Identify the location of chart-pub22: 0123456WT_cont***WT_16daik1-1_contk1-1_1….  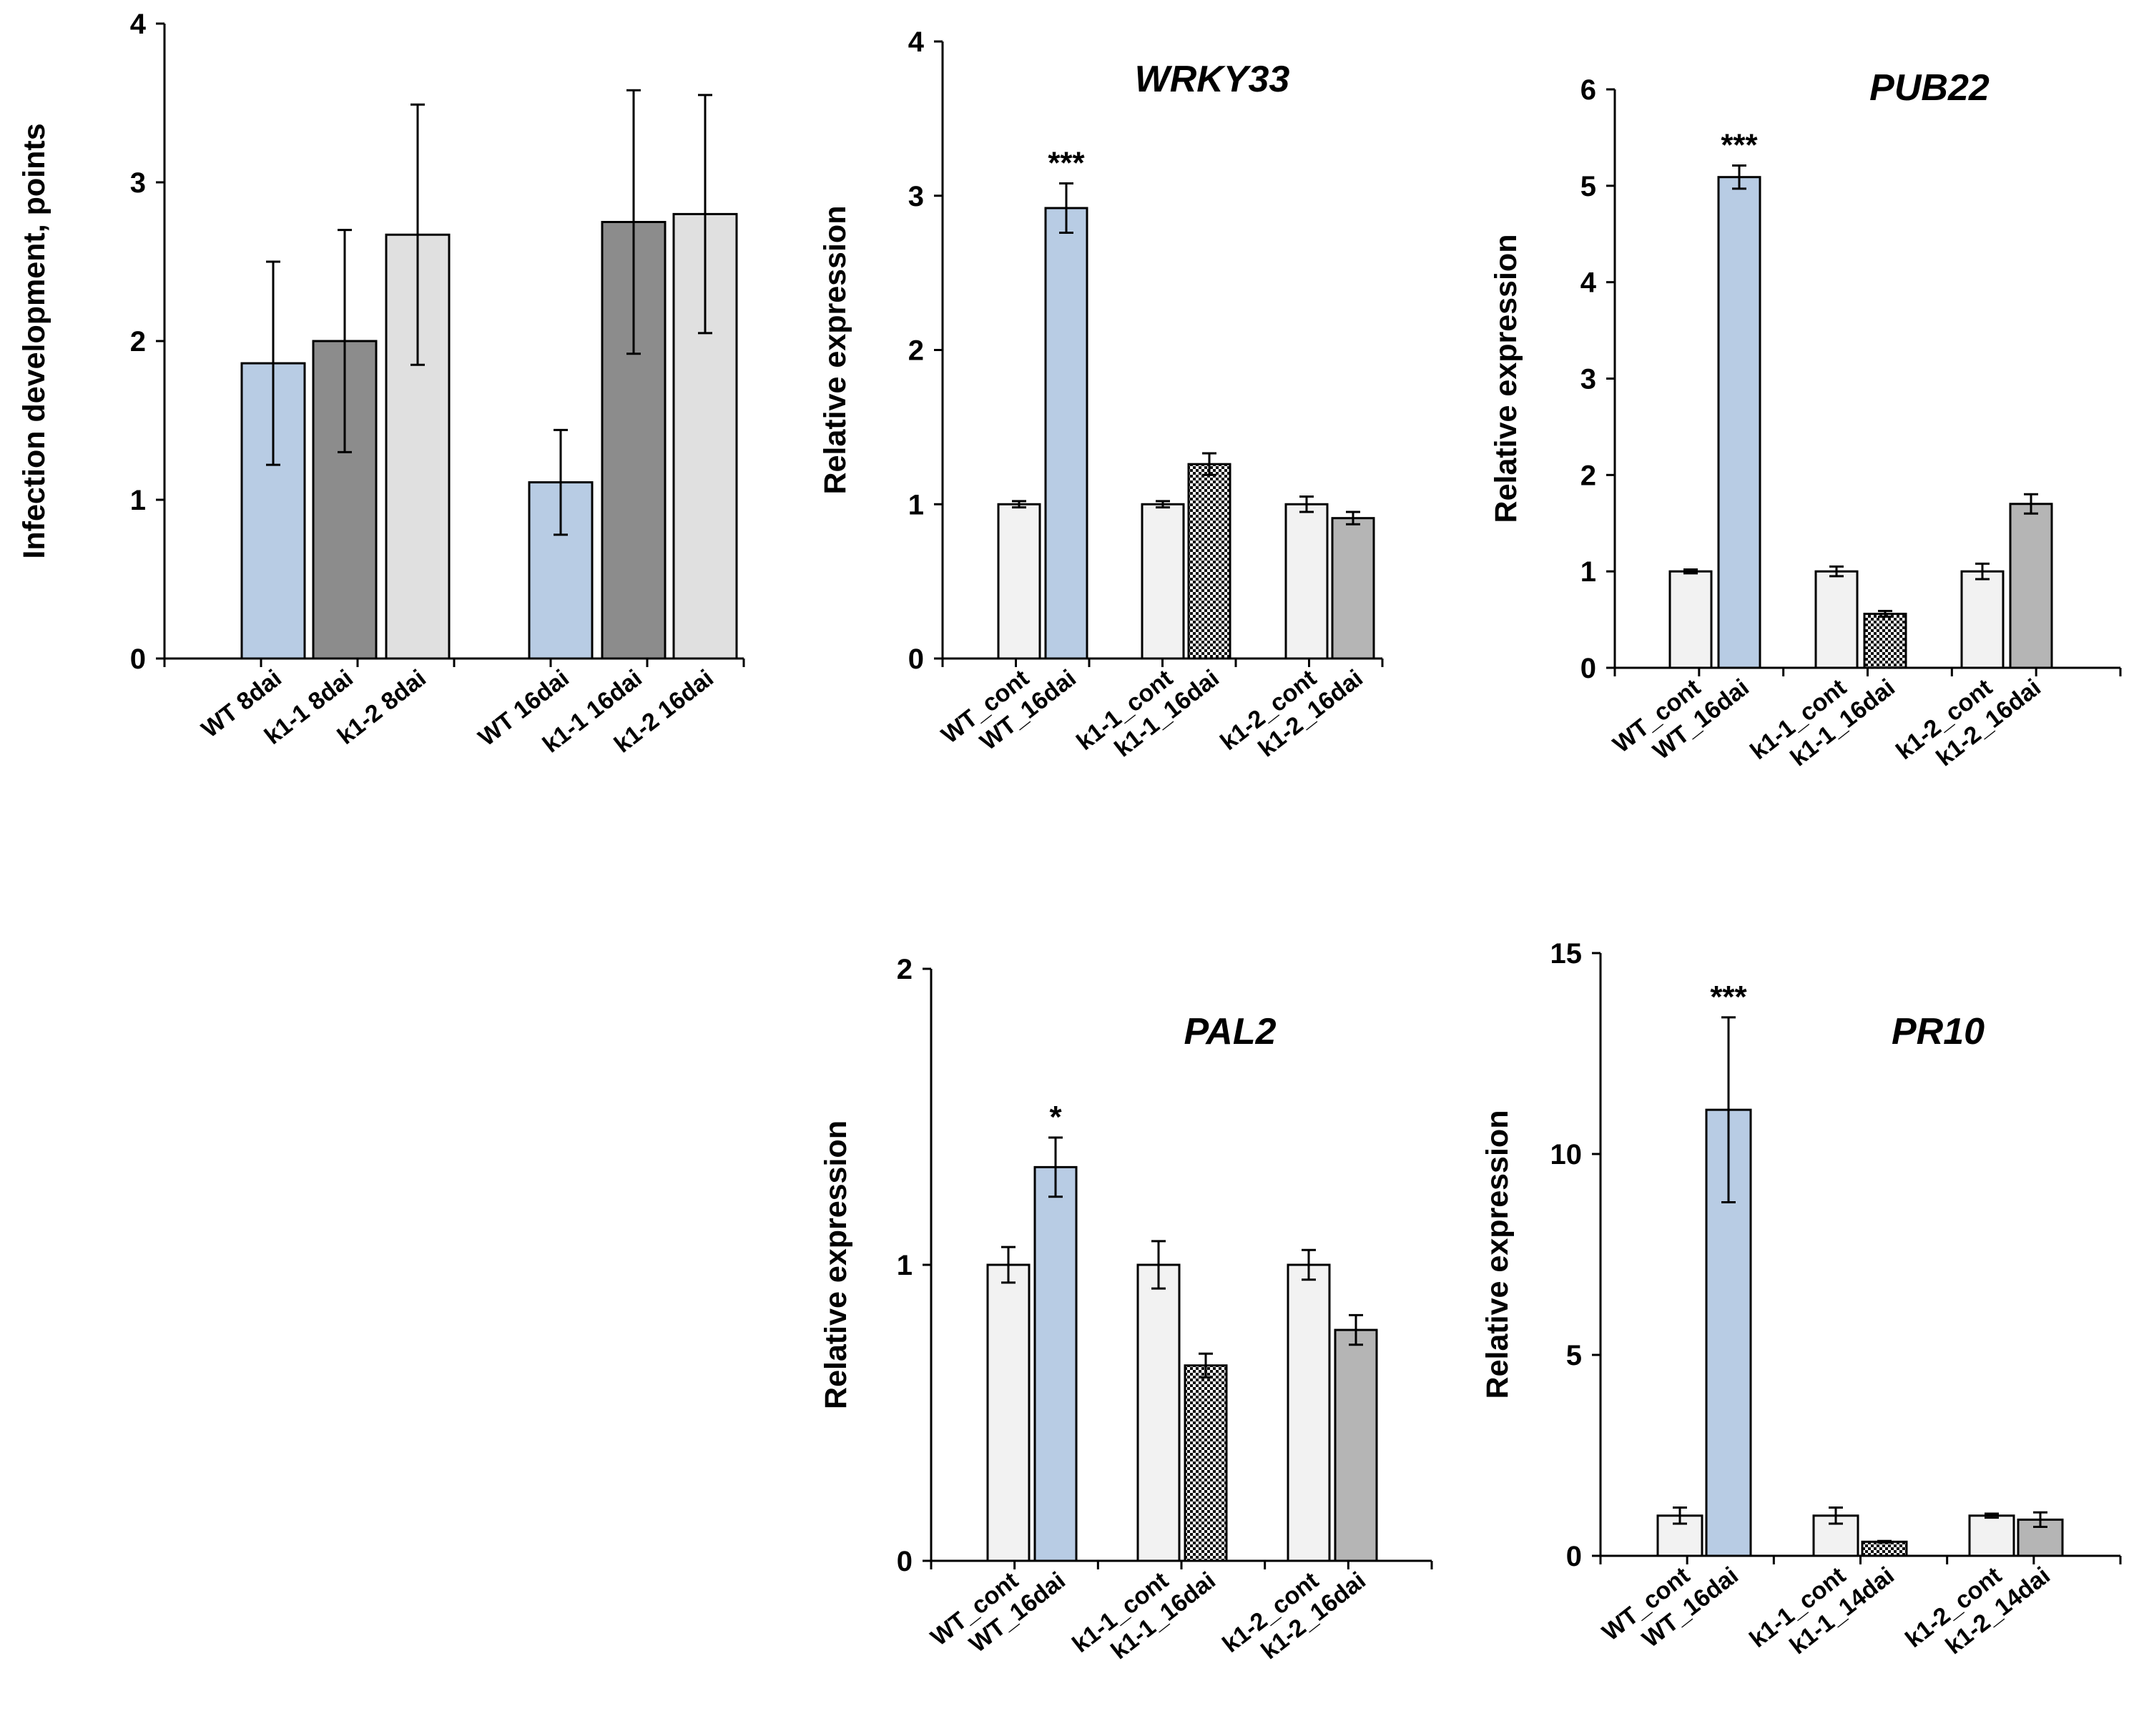
(1805, 419).